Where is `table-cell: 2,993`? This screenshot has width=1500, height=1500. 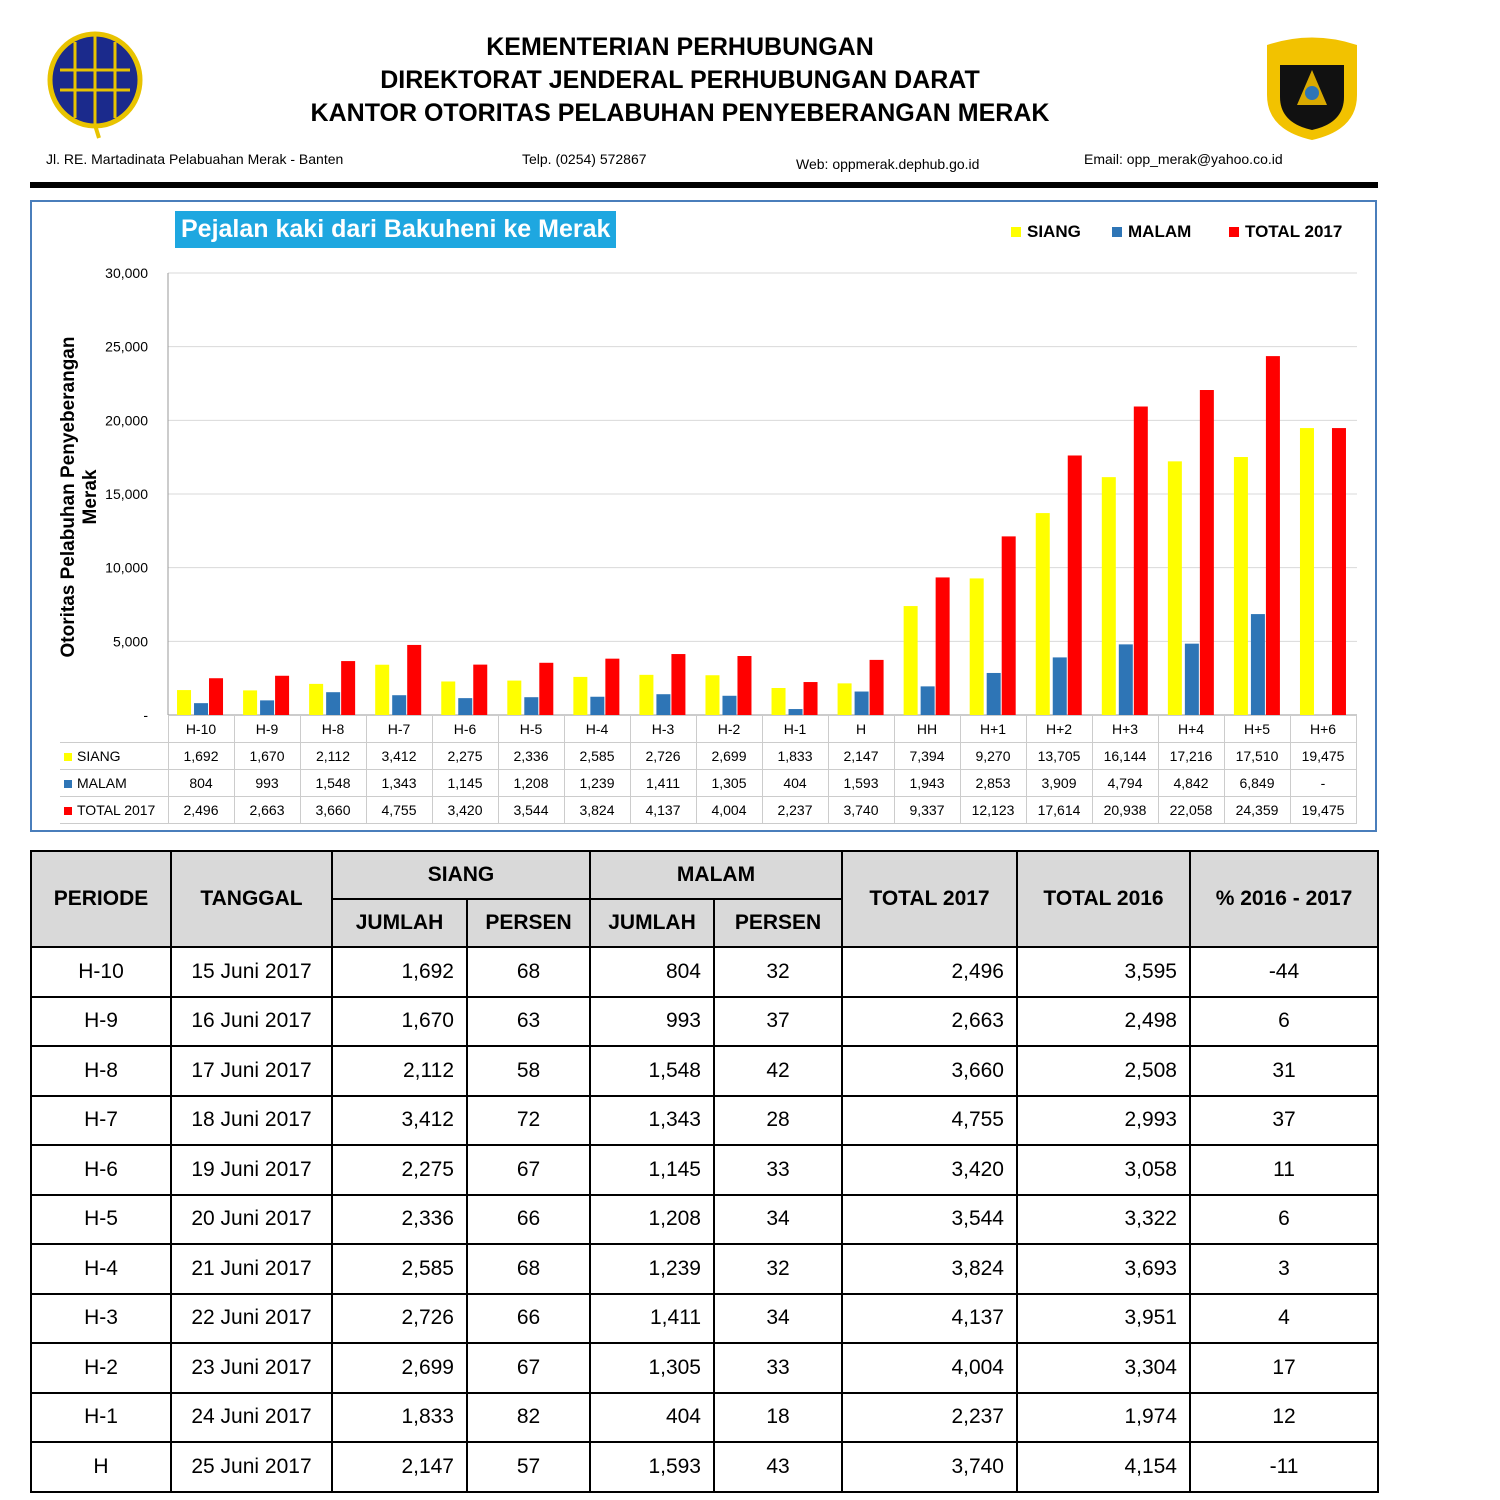 table-cell: 2,993 is located at coordinates (1103, 1120).